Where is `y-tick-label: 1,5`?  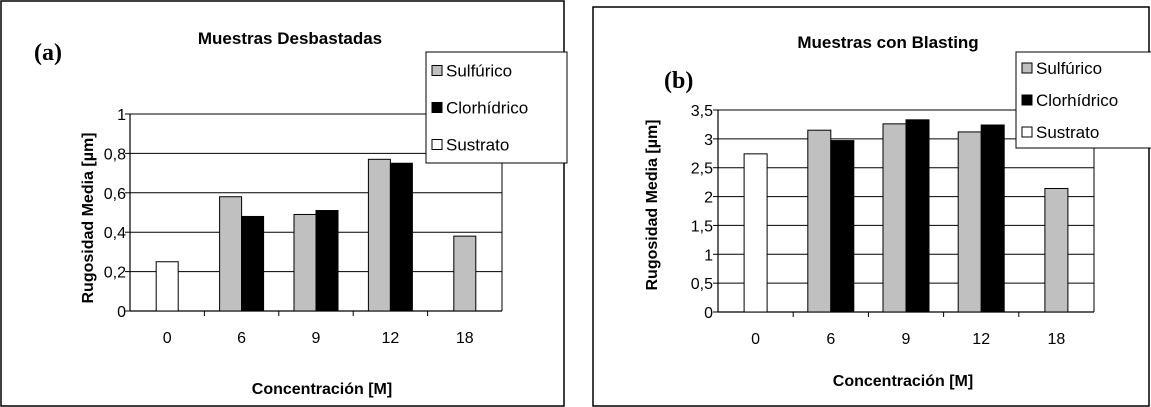 y-tick-label: 1,5 is located at coordinates (702, 226).